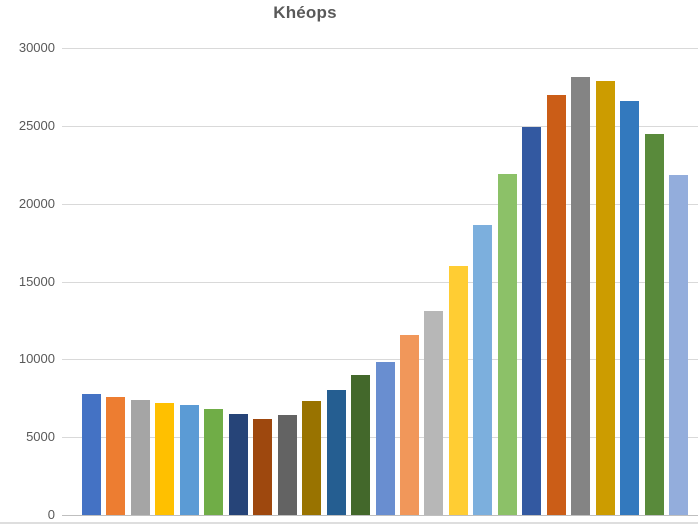  What do you see at coordinates (36, 358) in the screenshot?
I see `y-axis-tick-label: 10000` at bounding box center [36, 358].